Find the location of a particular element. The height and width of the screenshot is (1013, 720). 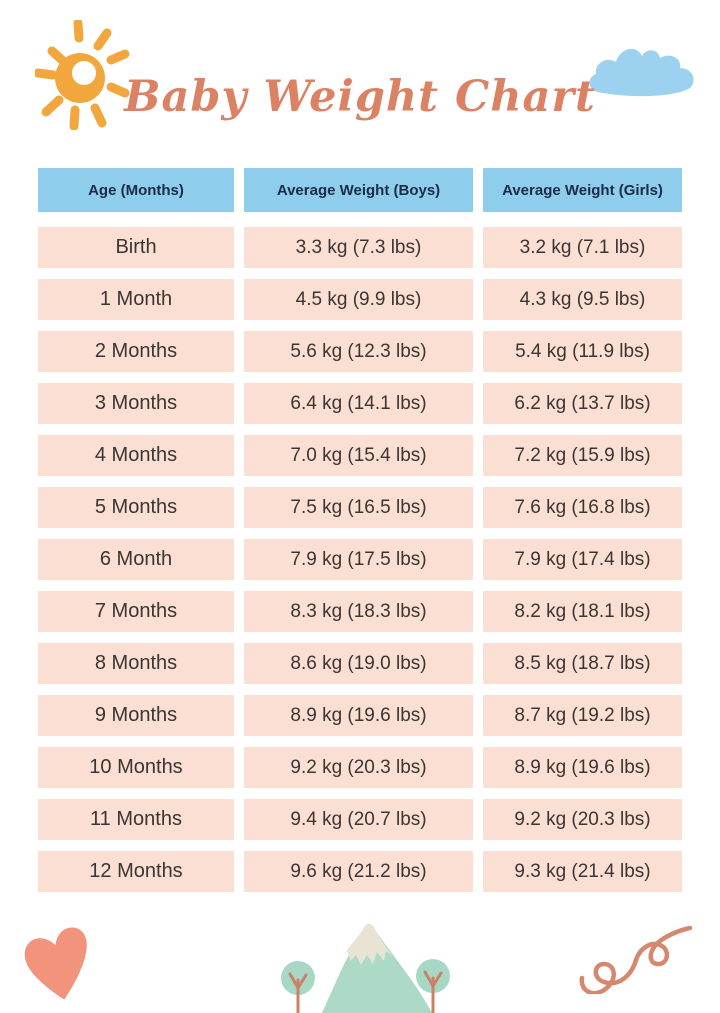

cloud-icon is located at coordinates (641, 72).